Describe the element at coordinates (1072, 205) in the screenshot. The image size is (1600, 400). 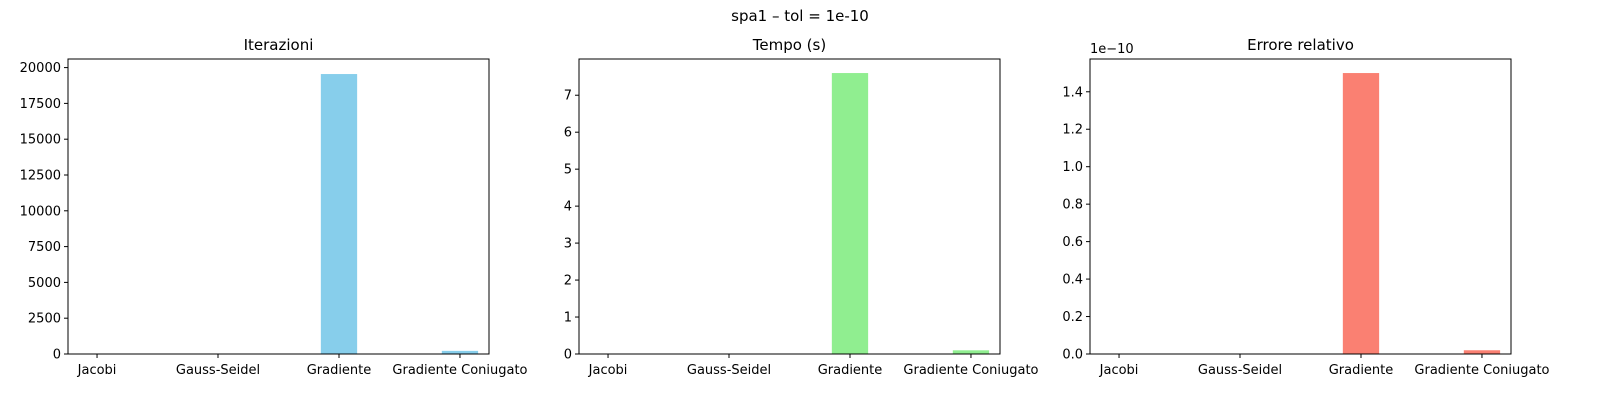
I see `y-tick-label: 0.8` at that location.